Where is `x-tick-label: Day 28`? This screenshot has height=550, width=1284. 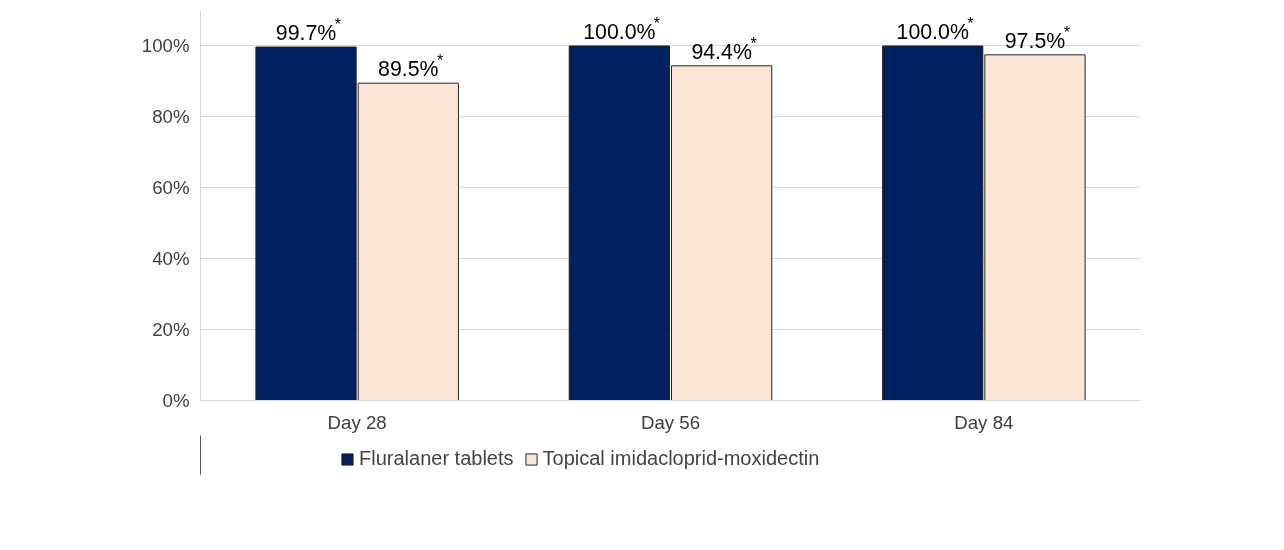 x-tick-label: Day 28 is located at coordinates (357, 422).